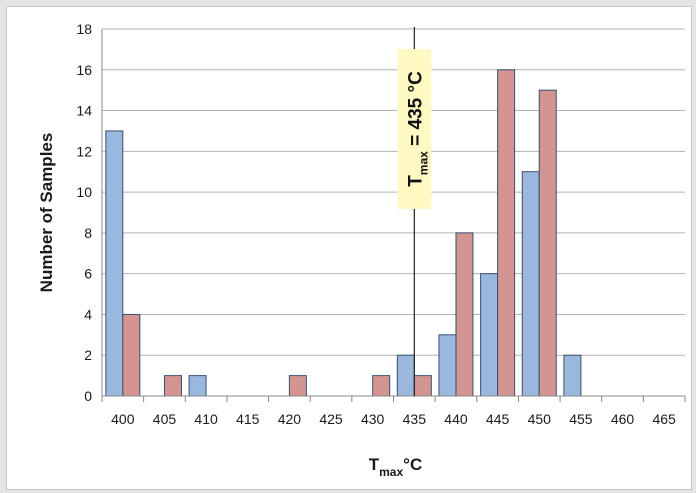  What do you see at coordinates (417, 129) in the screenshot?
I see `tmax-label: Tmax = 435 °C` at bounding box center [417, 129].